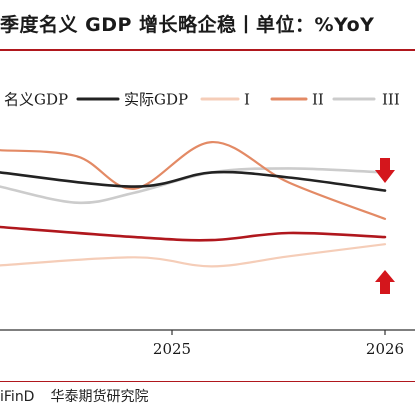 The image size is (415, 415). I want to click on legend-label-1: 名义GDP, so click(36, 100).